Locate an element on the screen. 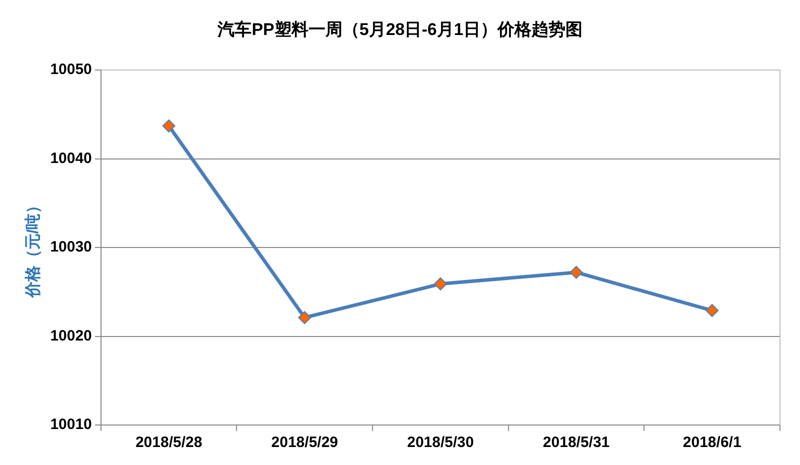 This screenshot has height=465, width=800. chart-title: 汽车PP塑料一周（5月28日-6月1日）价格趋势图 is located at coordinates (400, 30).